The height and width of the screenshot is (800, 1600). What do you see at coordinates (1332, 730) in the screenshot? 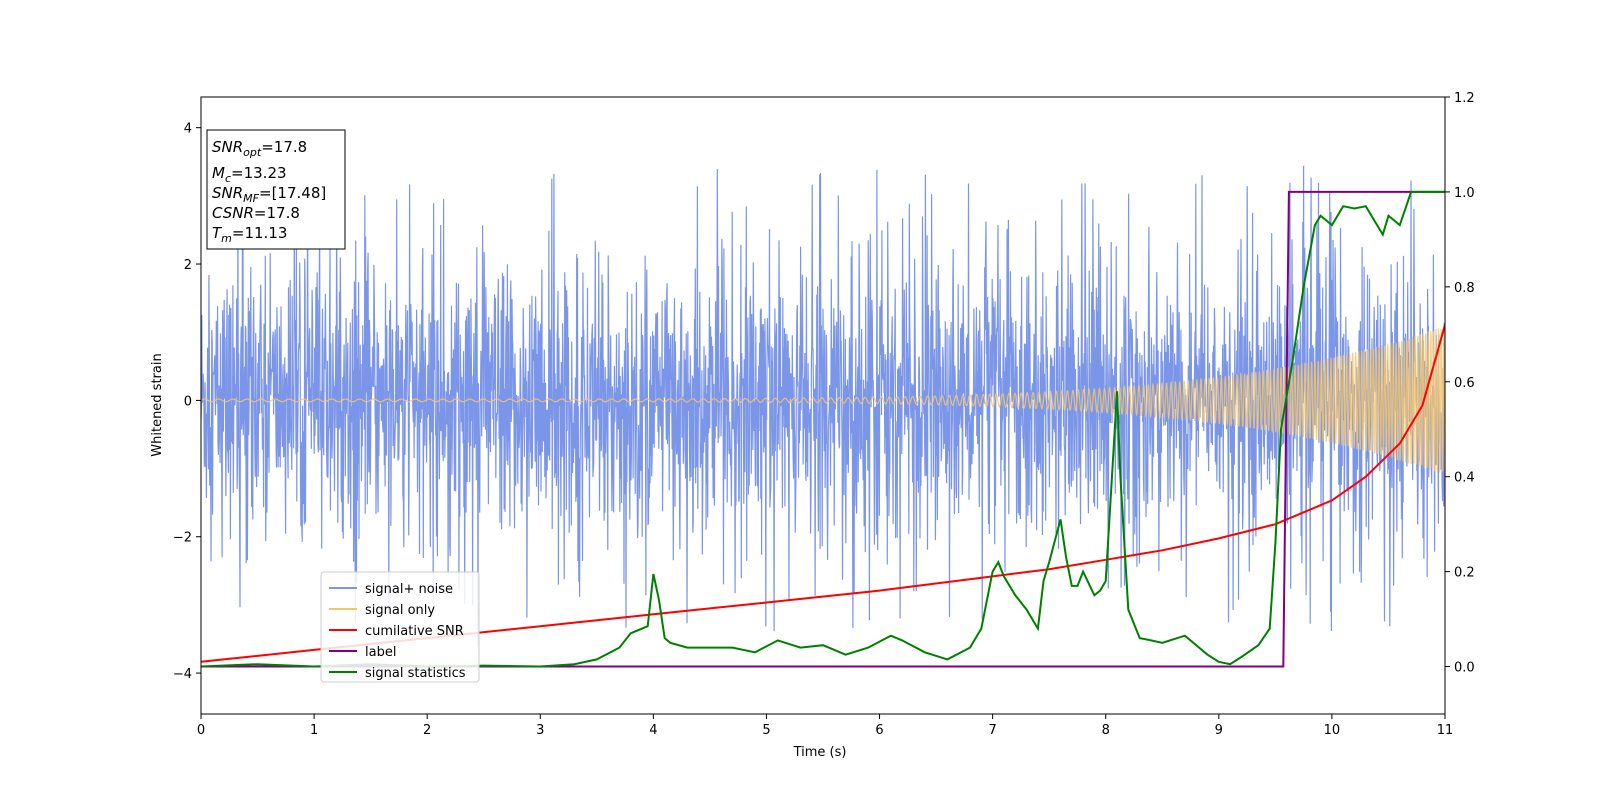
I see `x-tick-label: 10` at bounding box center [1332, 730].